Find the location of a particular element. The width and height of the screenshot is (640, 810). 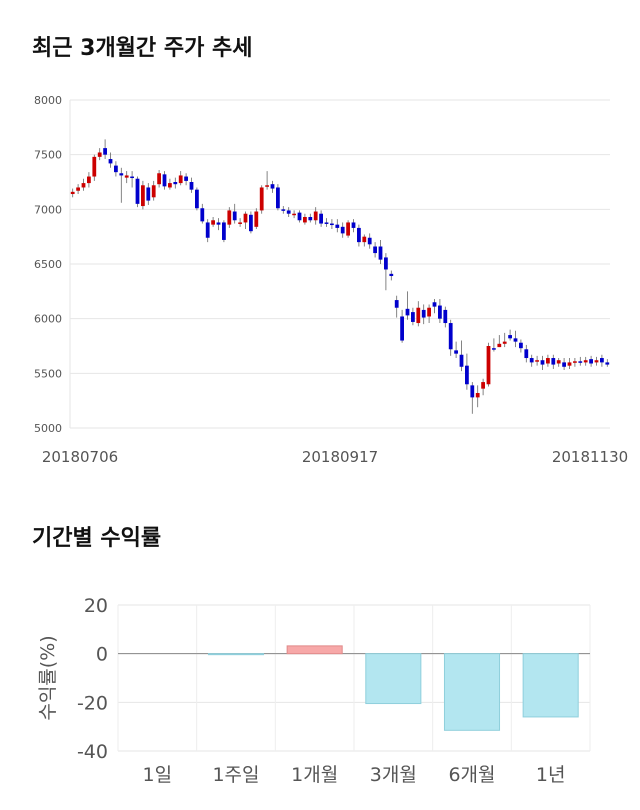

price-trend-title: 최근 3개월간 주가 추세 is located at coordinates (142, 48).